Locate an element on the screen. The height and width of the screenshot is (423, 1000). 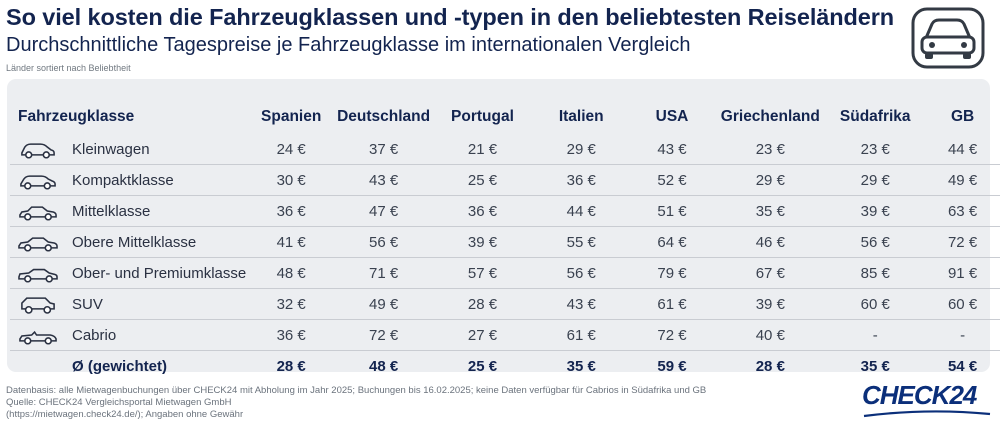
price-cell-italien: 61 € is located at coordinates (581, 335).